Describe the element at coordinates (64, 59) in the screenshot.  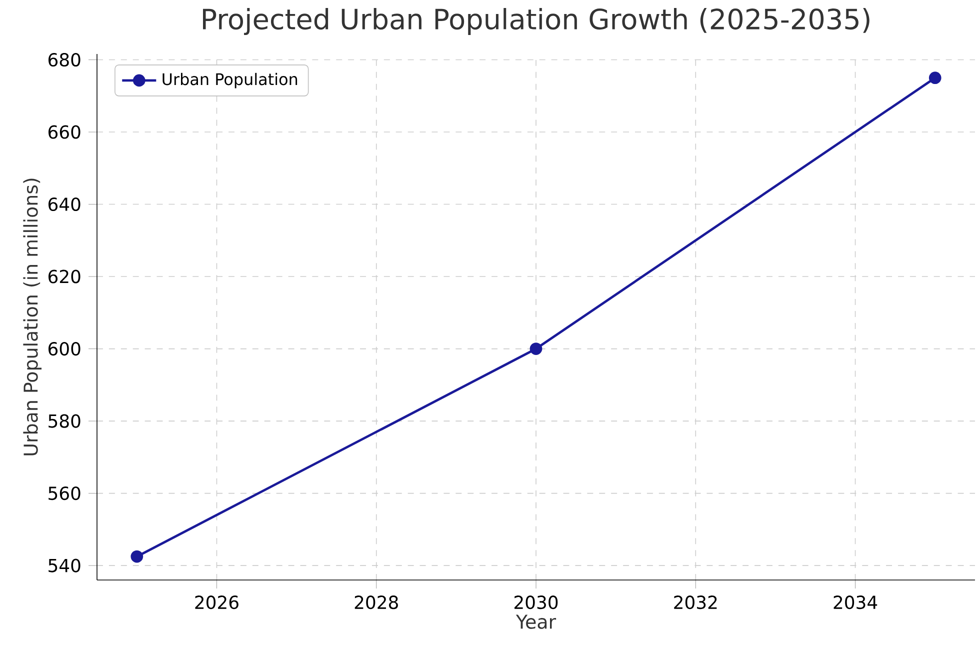
I see `y-tick-label: 680` at that location.